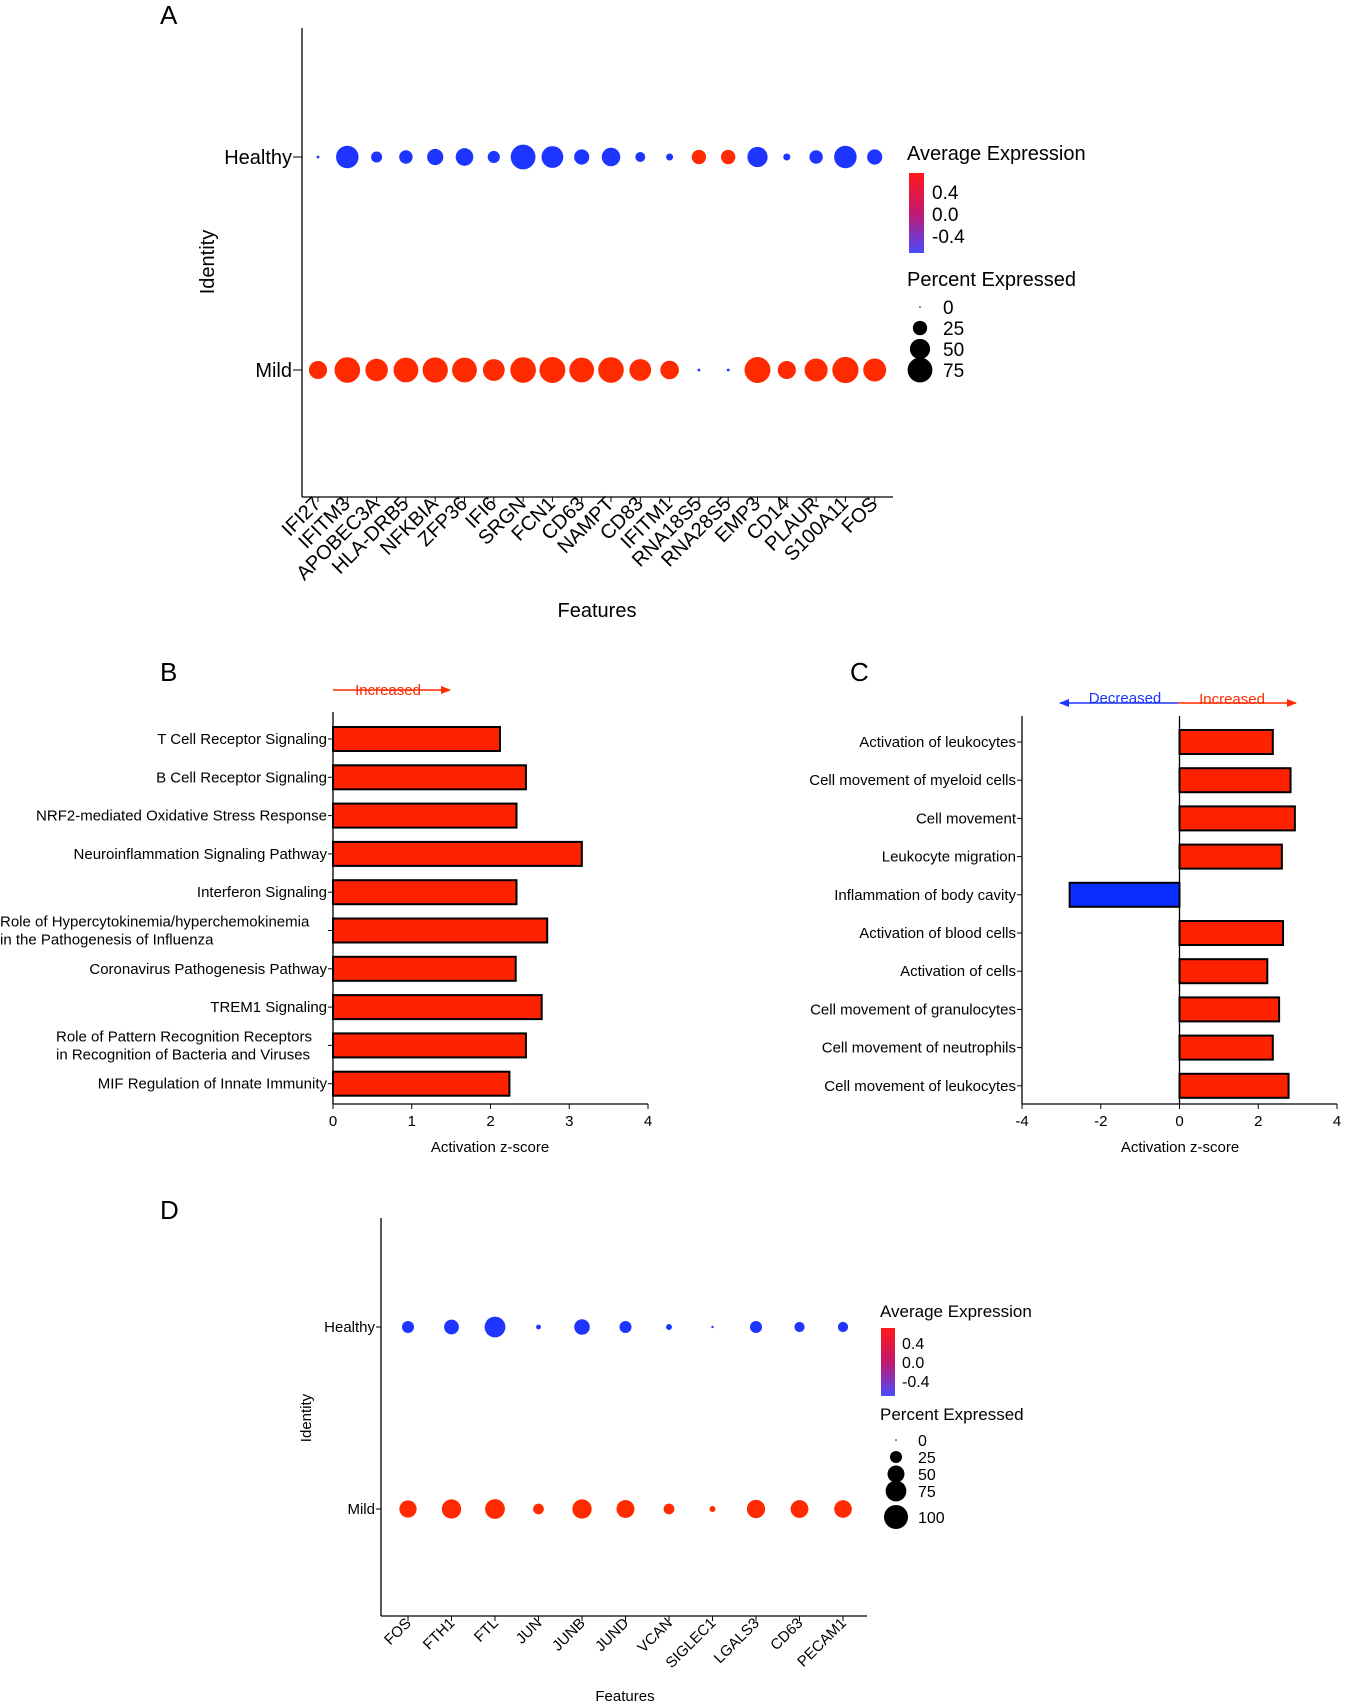 The width and height of the screenshot is (1346, 1704). What do you see at coordinates (1337, 1121) in the screenshot?
I see `x-tick-label: 4` at bounding box center [1337, 1121].